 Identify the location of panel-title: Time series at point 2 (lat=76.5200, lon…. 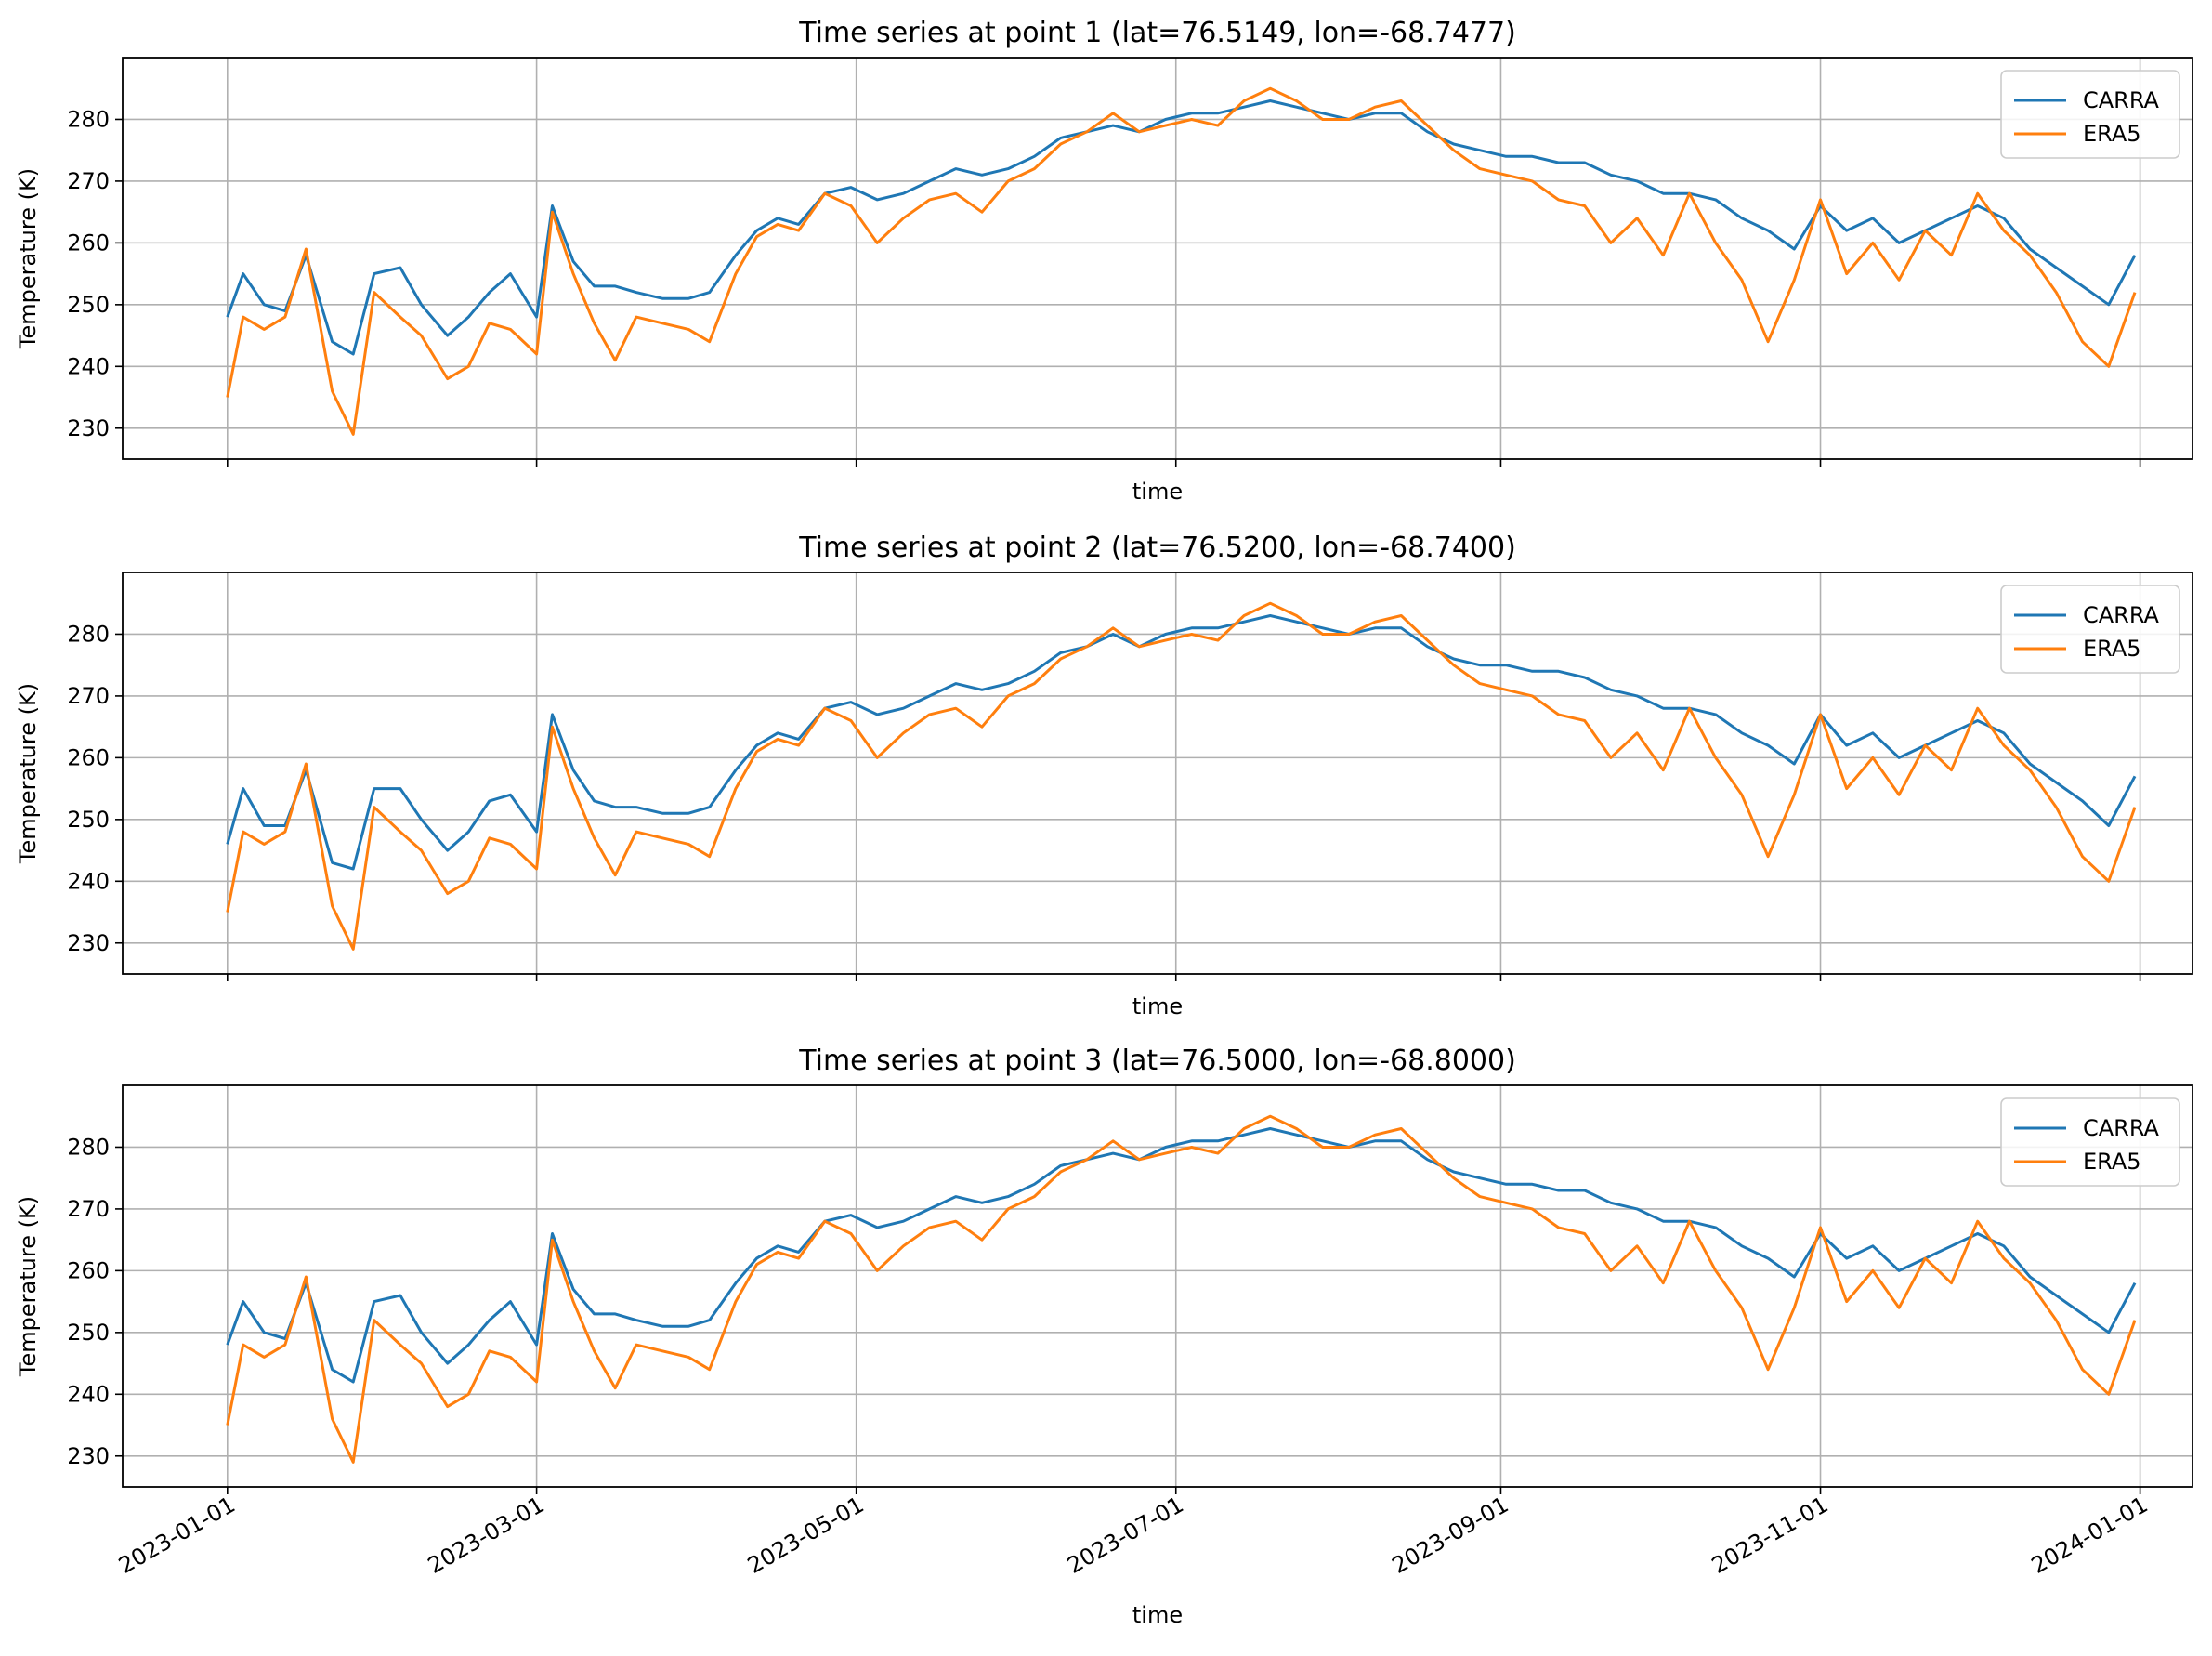
(1157, 548).